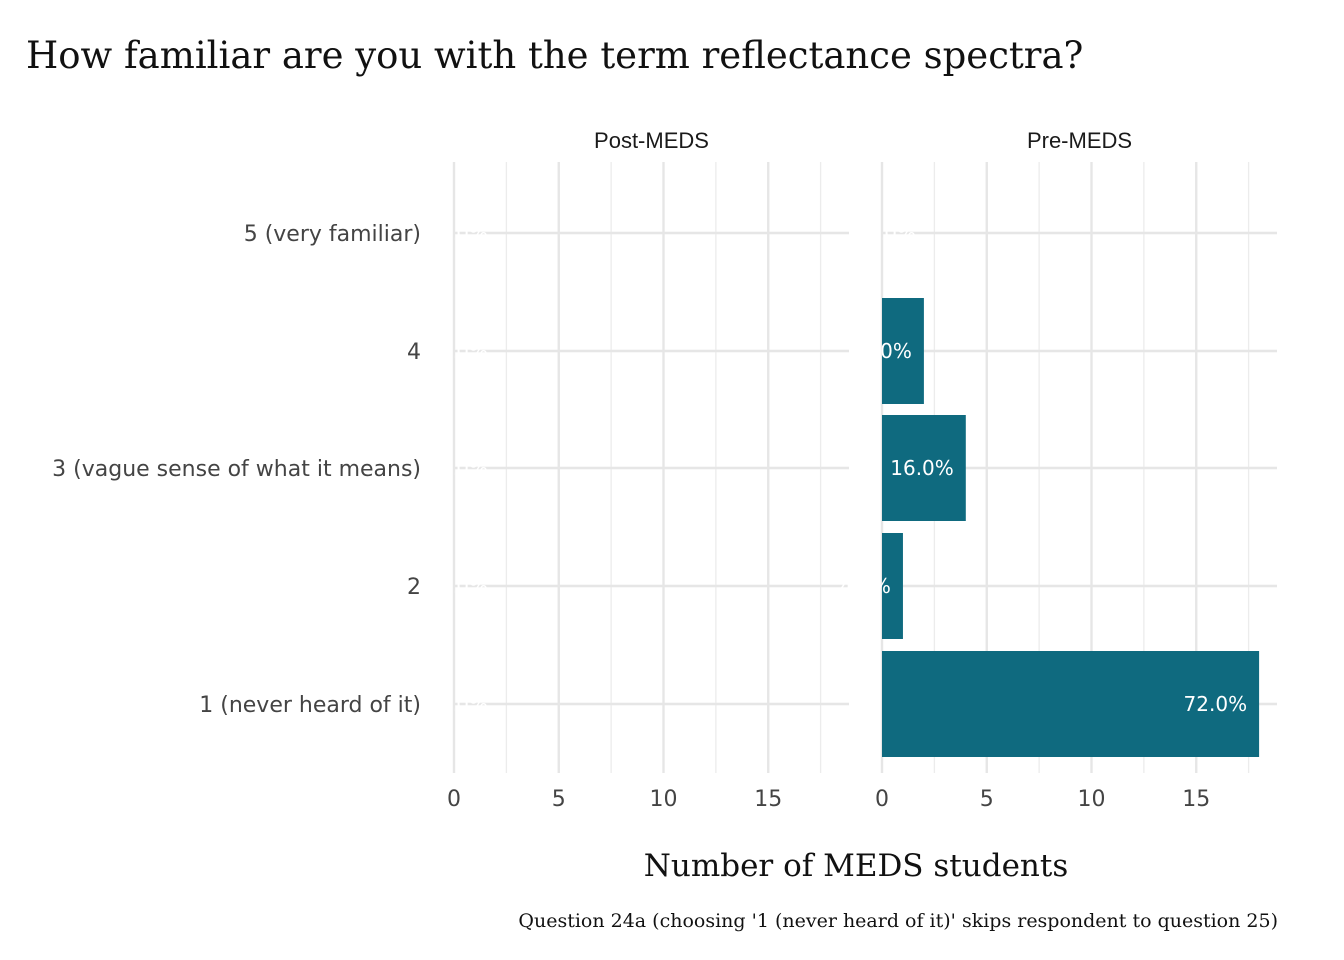 The height and width of the screenshot is (960, 1344). Describe the element at coordinates (651, 140) in the screenshot. I see `panel-strip-label: Post-MEDS` at that location.